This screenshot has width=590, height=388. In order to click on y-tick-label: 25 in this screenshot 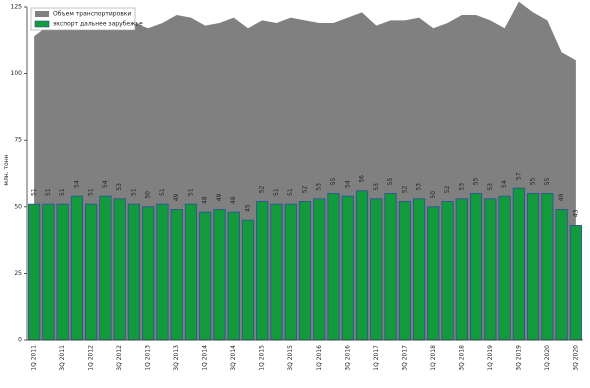, I will do `click(18, 273)`.